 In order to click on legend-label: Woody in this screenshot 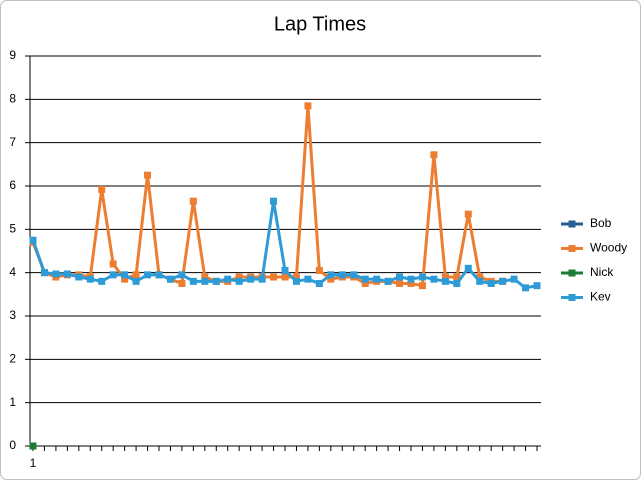, I will do `click(608, 248)`.